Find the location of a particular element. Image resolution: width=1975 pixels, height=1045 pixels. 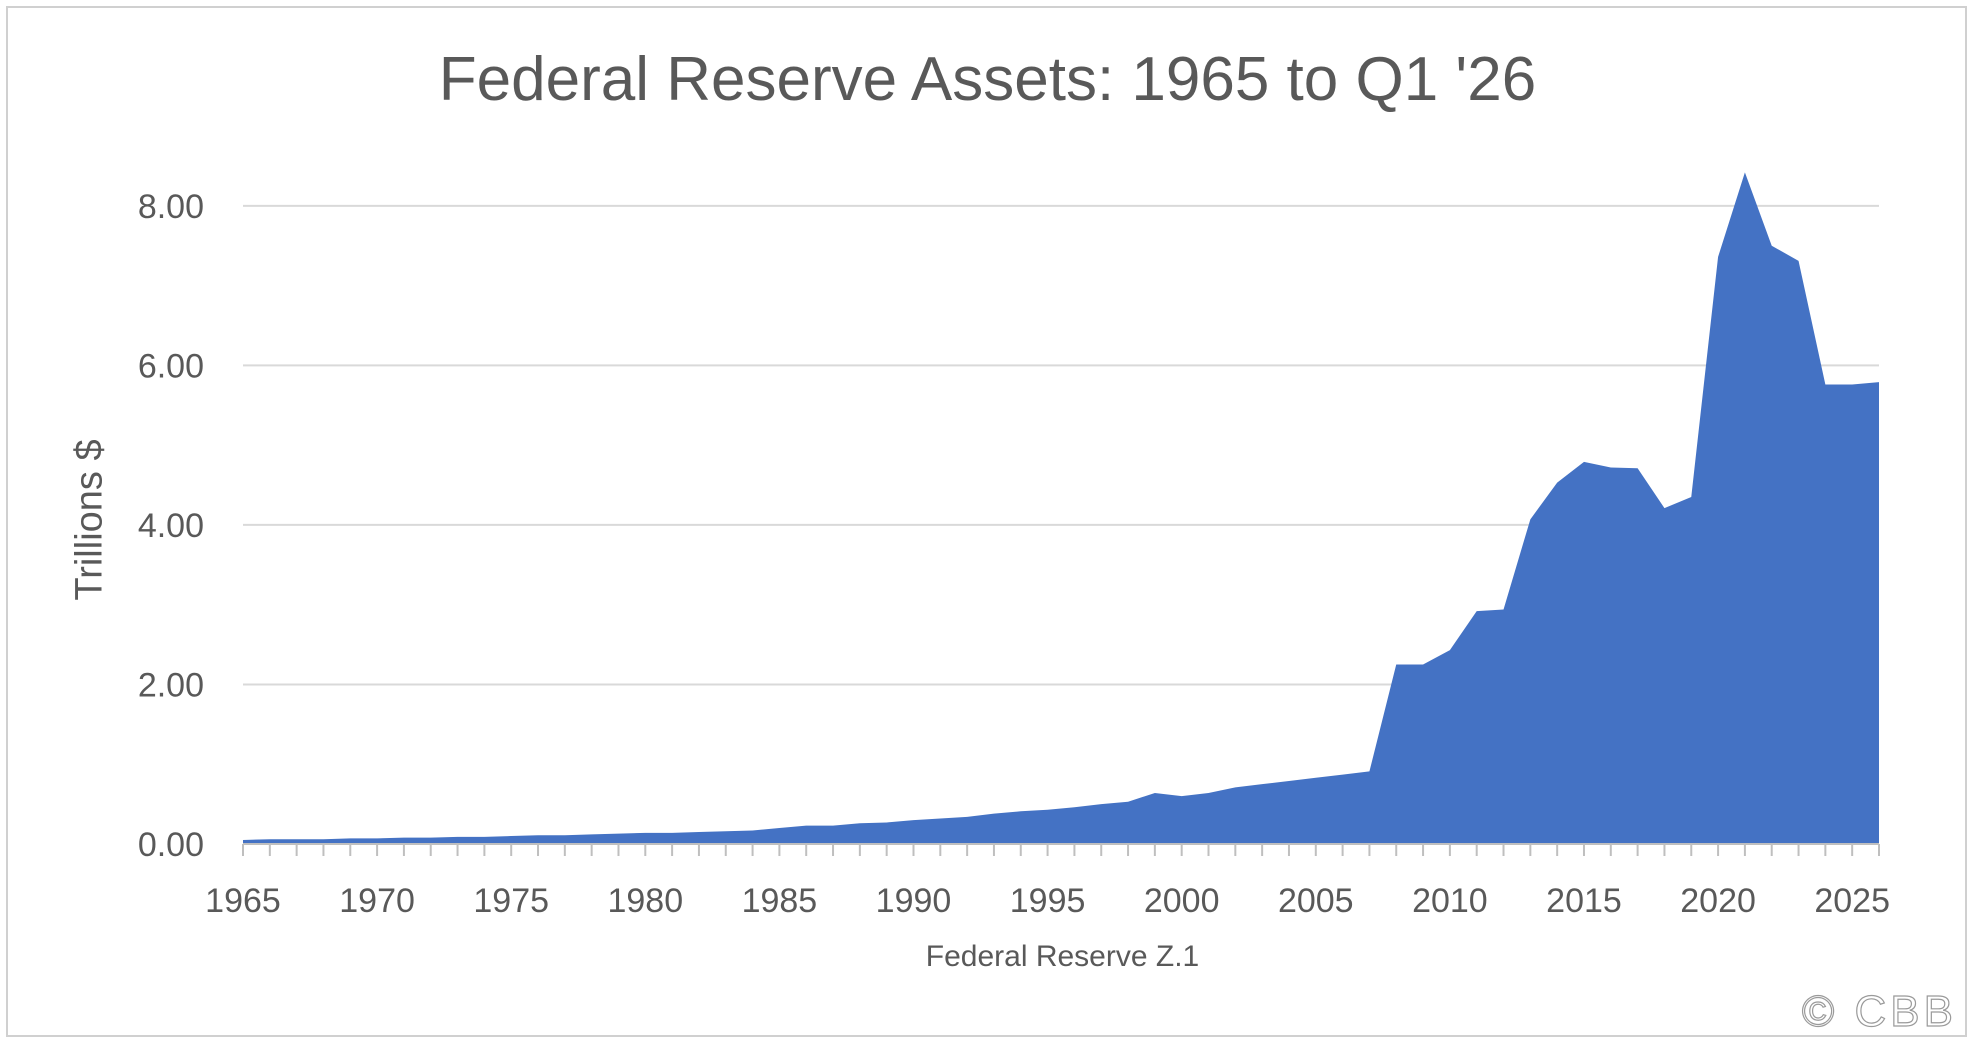

chart-title: Federal Reserve Assets: 1965 to Q1 '26 is located at coordinates (987, 79).